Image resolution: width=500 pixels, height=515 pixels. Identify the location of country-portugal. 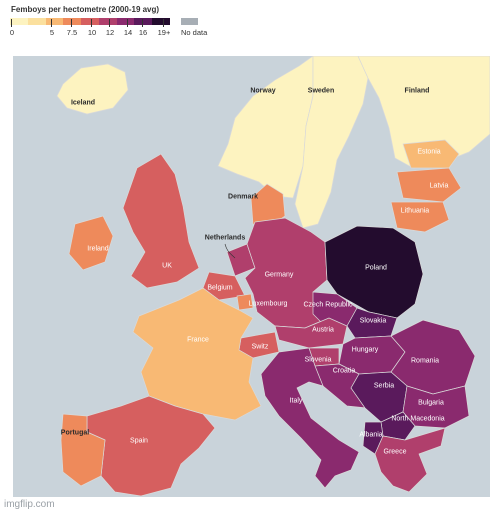
(83, 450).